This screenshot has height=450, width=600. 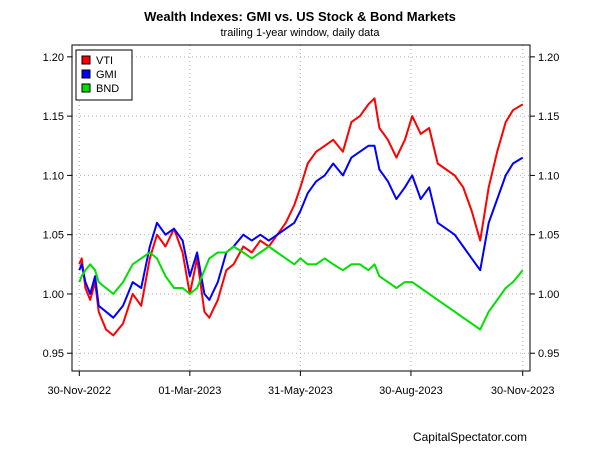 I want to click on legend-swatch-bnd, so click(x=86, y=88).